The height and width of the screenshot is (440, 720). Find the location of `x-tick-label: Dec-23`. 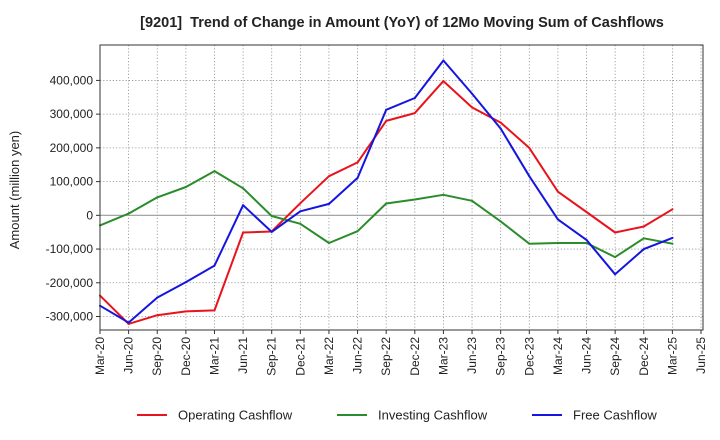

x-tick-label: Dec-23 is located at coordinates (529, 356).